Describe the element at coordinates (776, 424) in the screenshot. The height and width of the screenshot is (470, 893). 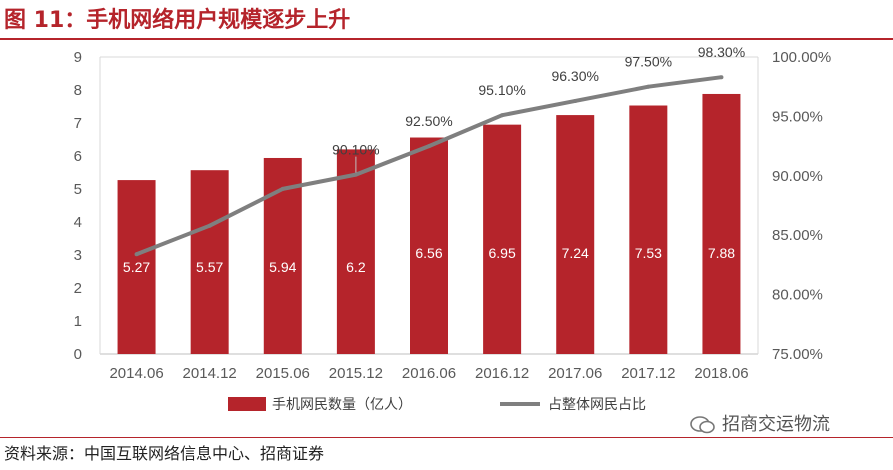
I see `watermark-text: 招商交运物流` at that location.